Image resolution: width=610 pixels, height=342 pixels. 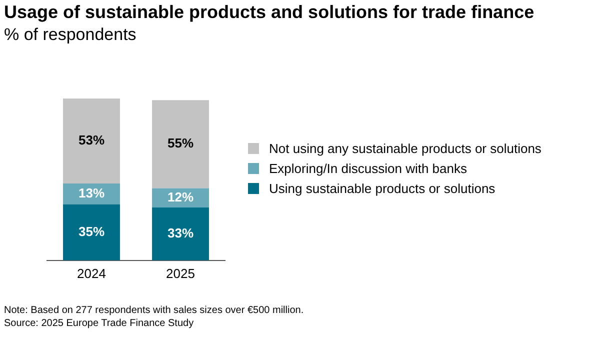 What do you see at coordinates (382, 188) in the screenshot?
I see `legend-label: Using sustainable products or solutions` at bounding box center [382, 188].